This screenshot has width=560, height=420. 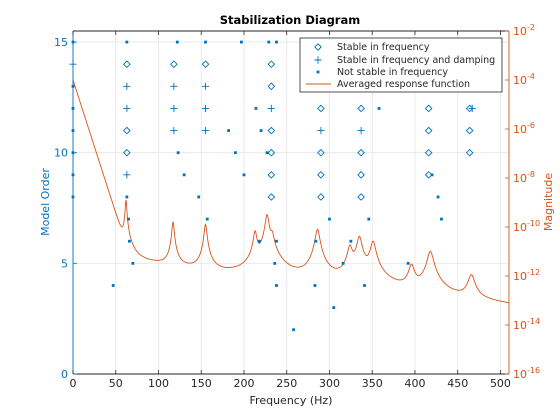 What do you see at coordinates (392, 72) in the screenshot?
I see `legend-label-not-stable: Not stable in frequency` at bounding box center [392, 72].